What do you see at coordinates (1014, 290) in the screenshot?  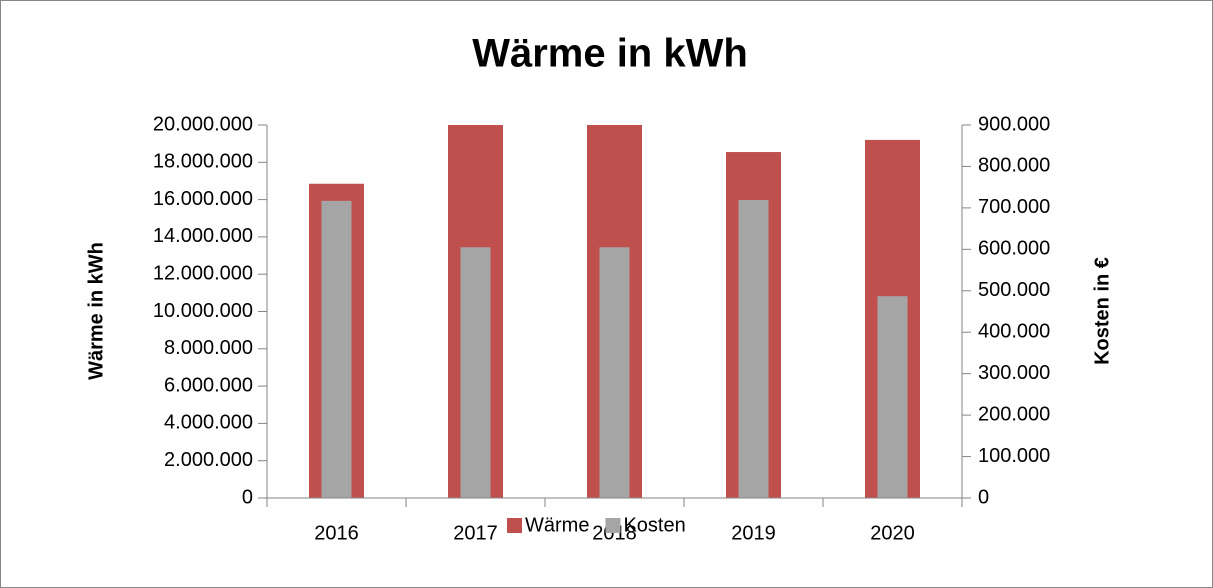 I see `y2-tick-label: 500.000` at bounding box center [1014, 290].